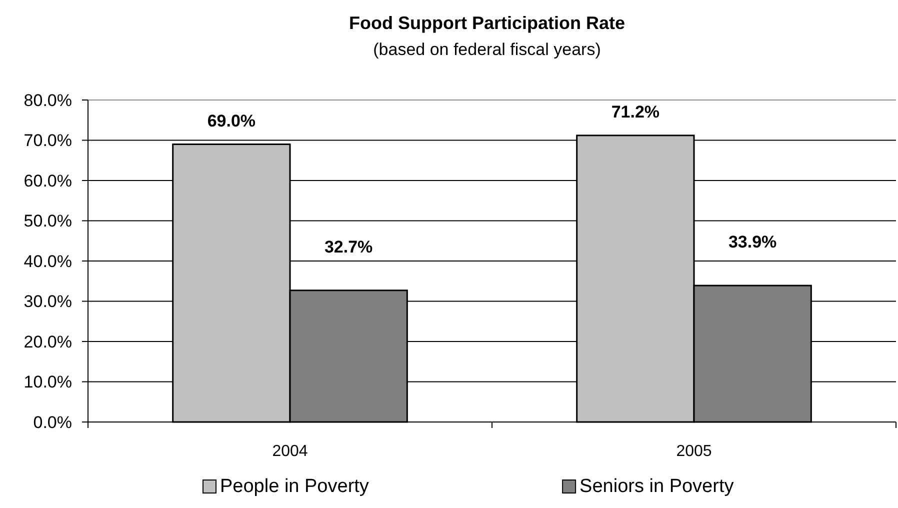  I want to click on legend-label: People in Poverty, so click(295, 486).